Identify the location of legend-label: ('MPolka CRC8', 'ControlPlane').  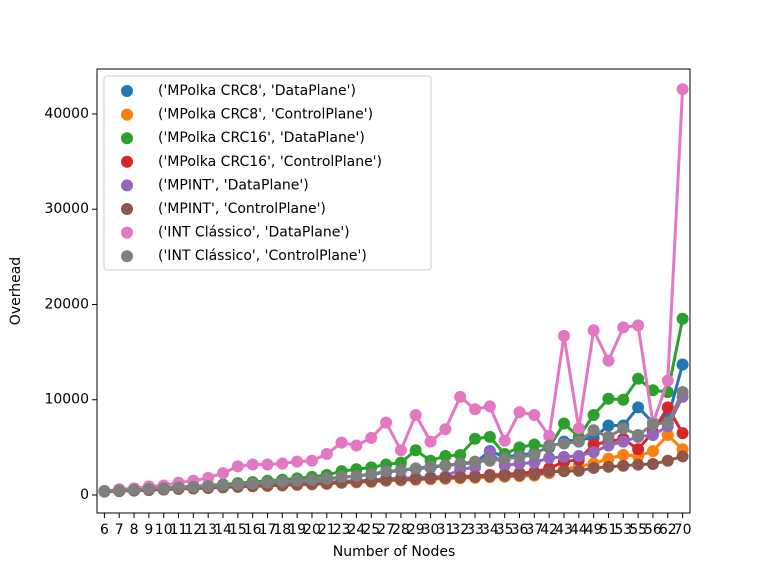
(265, 115).